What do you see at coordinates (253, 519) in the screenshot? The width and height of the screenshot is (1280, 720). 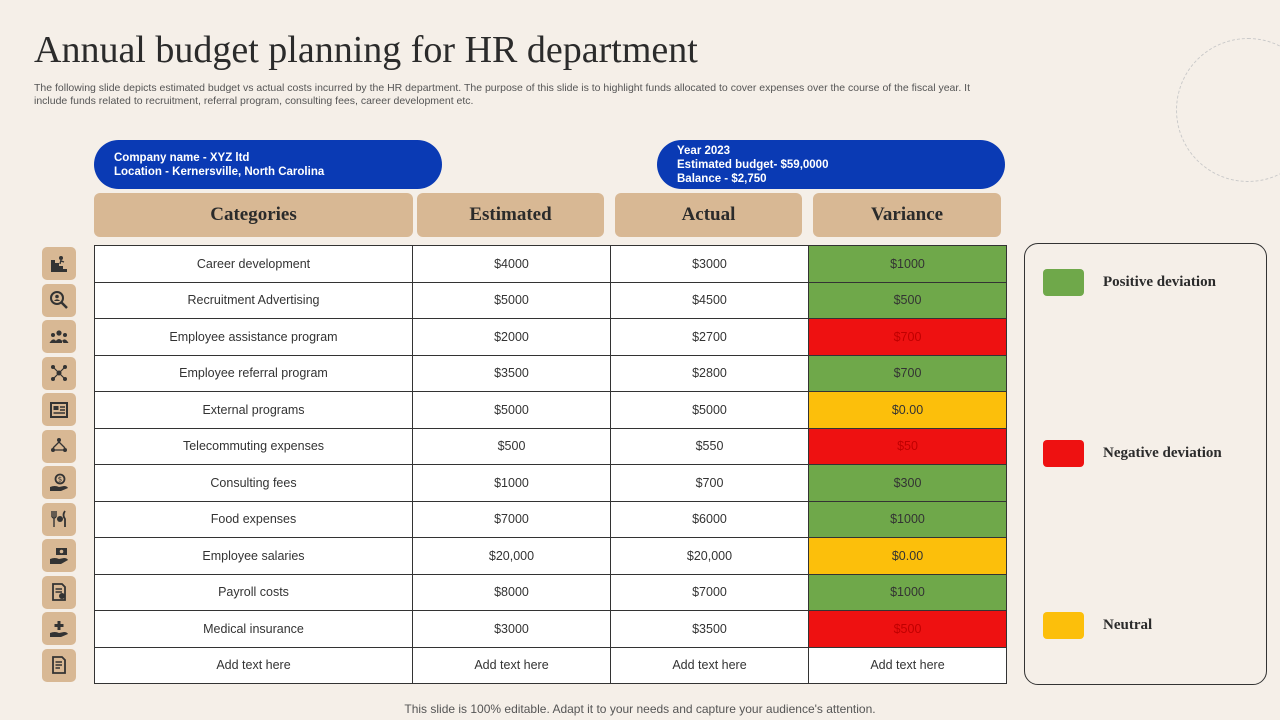 I see `category-cell: Food expenses` at bounding box center [253, 519].